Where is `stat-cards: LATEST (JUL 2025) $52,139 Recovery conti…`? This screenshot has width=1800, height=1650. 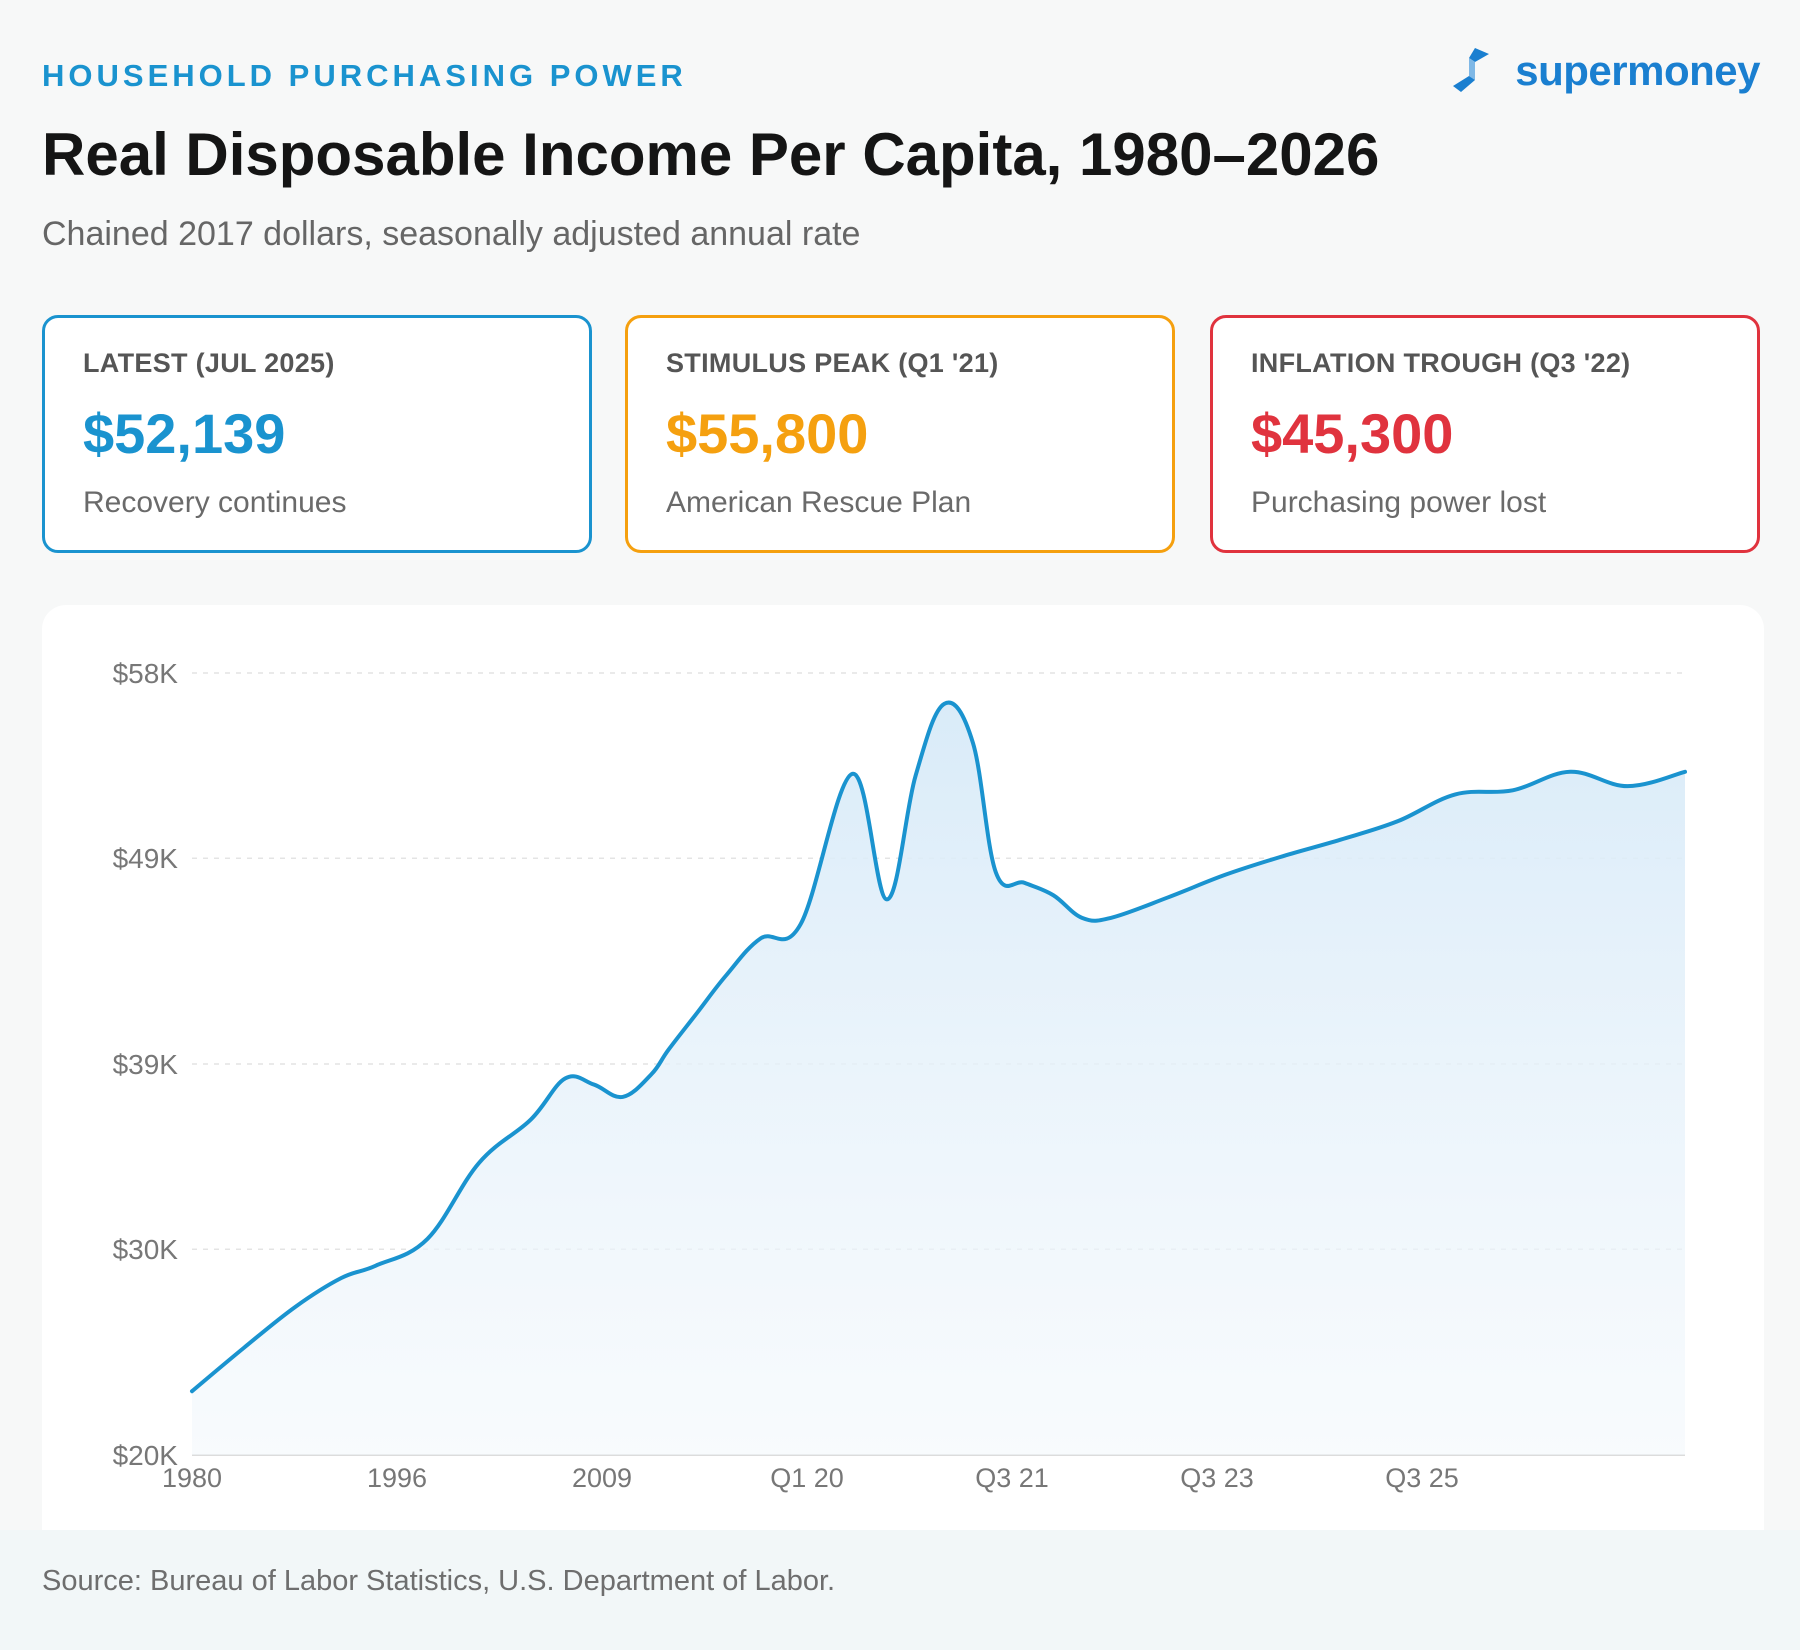 stat-cards: LATEST (JUL 2025) $52,139 Recovery conti… is located at coordinates (902, 437).